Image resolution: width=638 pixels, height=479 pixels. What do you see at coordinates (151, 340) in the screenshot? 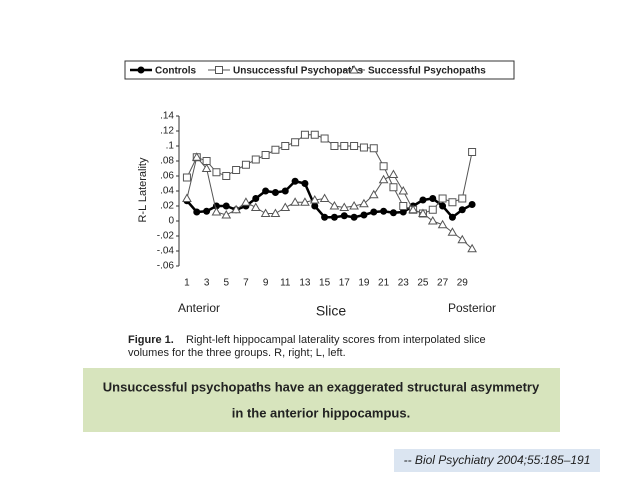
I see `caption-label: Figure 1.` at bounding box center [151, 340].